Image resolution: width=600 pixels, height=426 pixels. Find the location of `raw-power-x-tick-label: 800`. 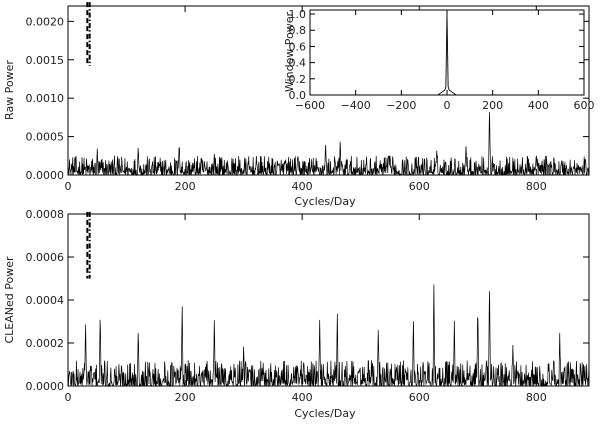

raw-power-x-tick-label: 800 is located at coordinates (536, 186).